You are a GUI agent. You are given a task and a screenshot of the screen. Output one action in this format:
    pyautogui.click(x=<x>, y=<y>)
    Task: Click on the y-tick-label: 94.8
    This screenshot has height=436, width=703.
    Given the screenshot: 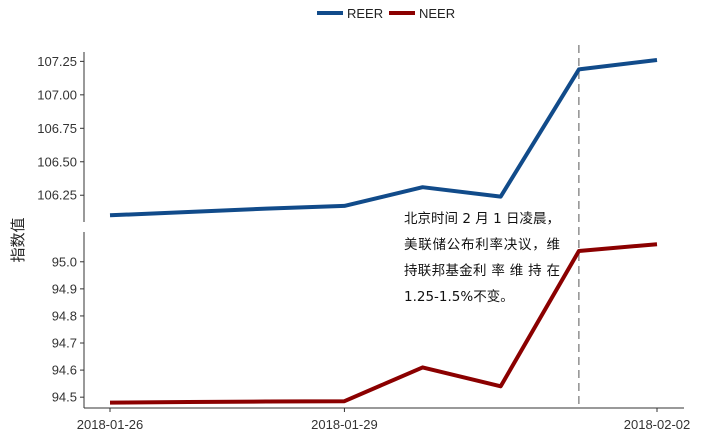 What is the action you would take?
    pyautogui.click(x=64, y=315)
    